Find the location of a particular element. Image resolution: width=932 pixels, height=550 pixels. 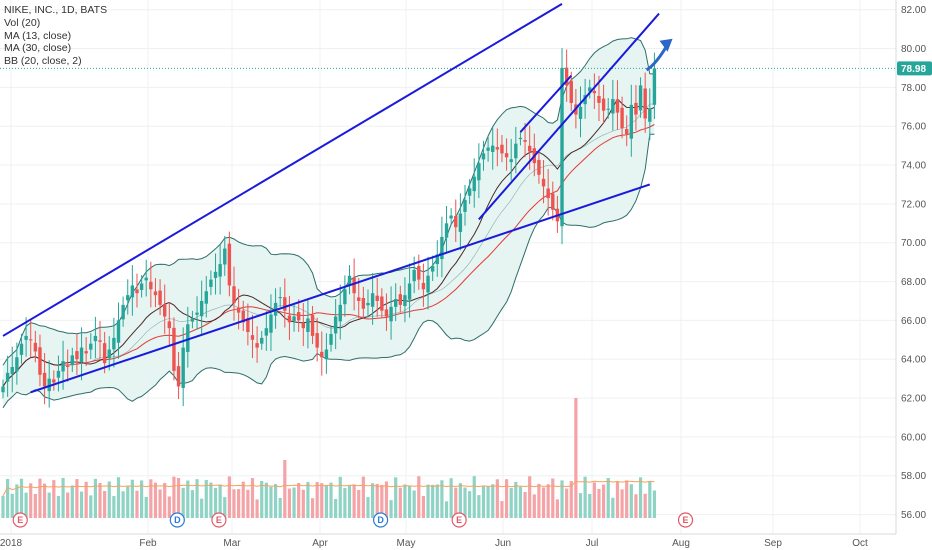

legend-symbol: NIKE, INC., 1D, BATS is located at coordinates (56, 10).